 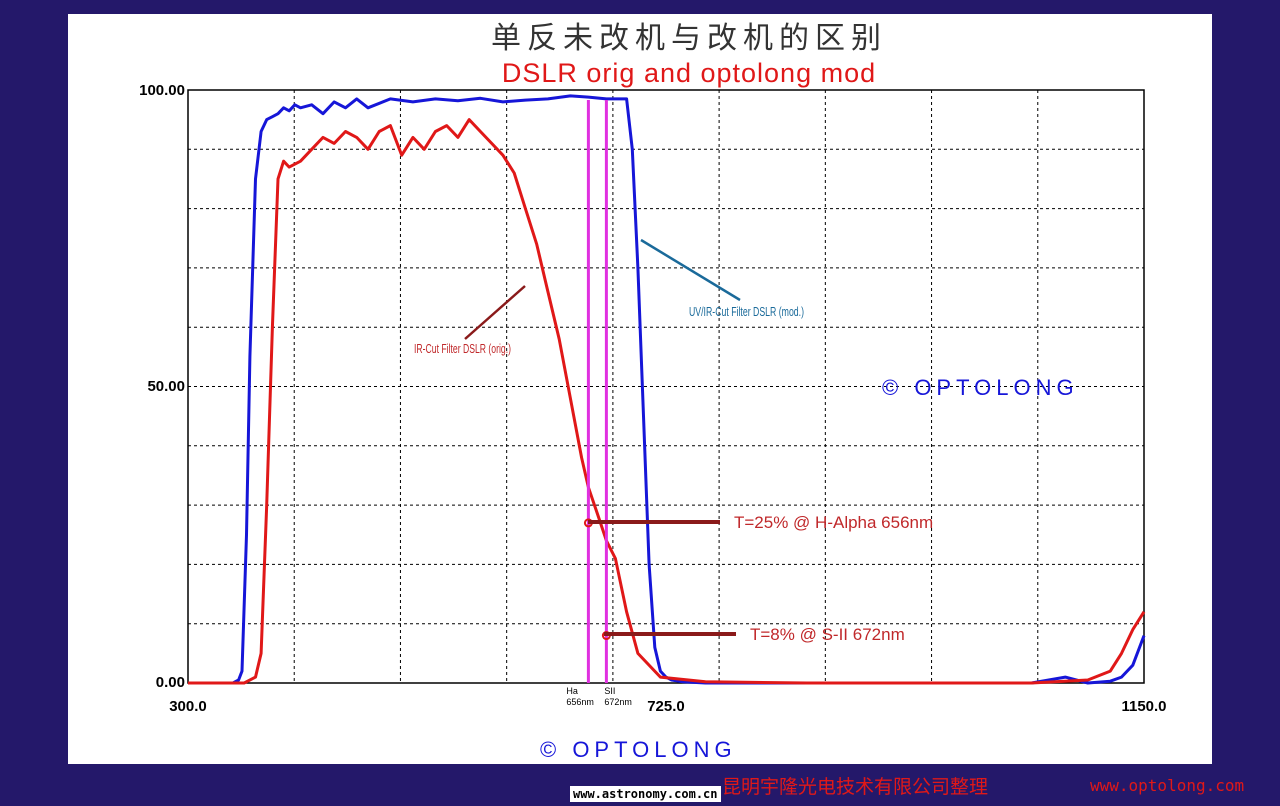 I want to click on y-tick-label-min: 0.00, so click(x=170, y=682).